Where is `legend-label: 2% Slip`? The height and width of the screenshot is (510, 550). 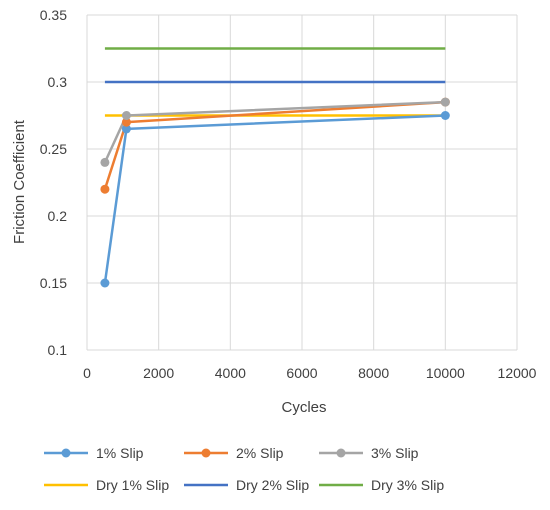
legend-label: 2% Slip is located at coordinates (260, 453).